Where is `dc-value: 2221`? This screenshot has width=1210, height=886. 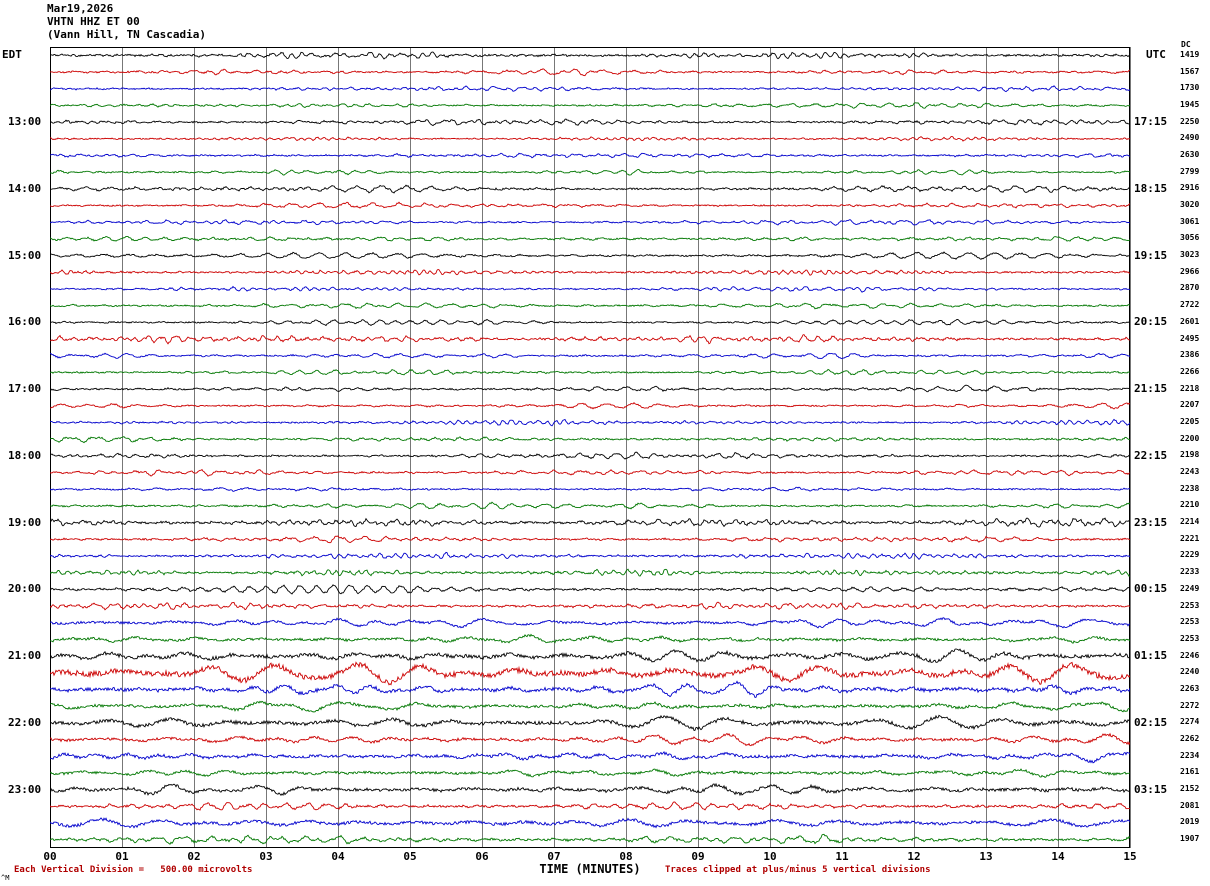
dc-value: 2221 is located at coordinates (1190, 538).